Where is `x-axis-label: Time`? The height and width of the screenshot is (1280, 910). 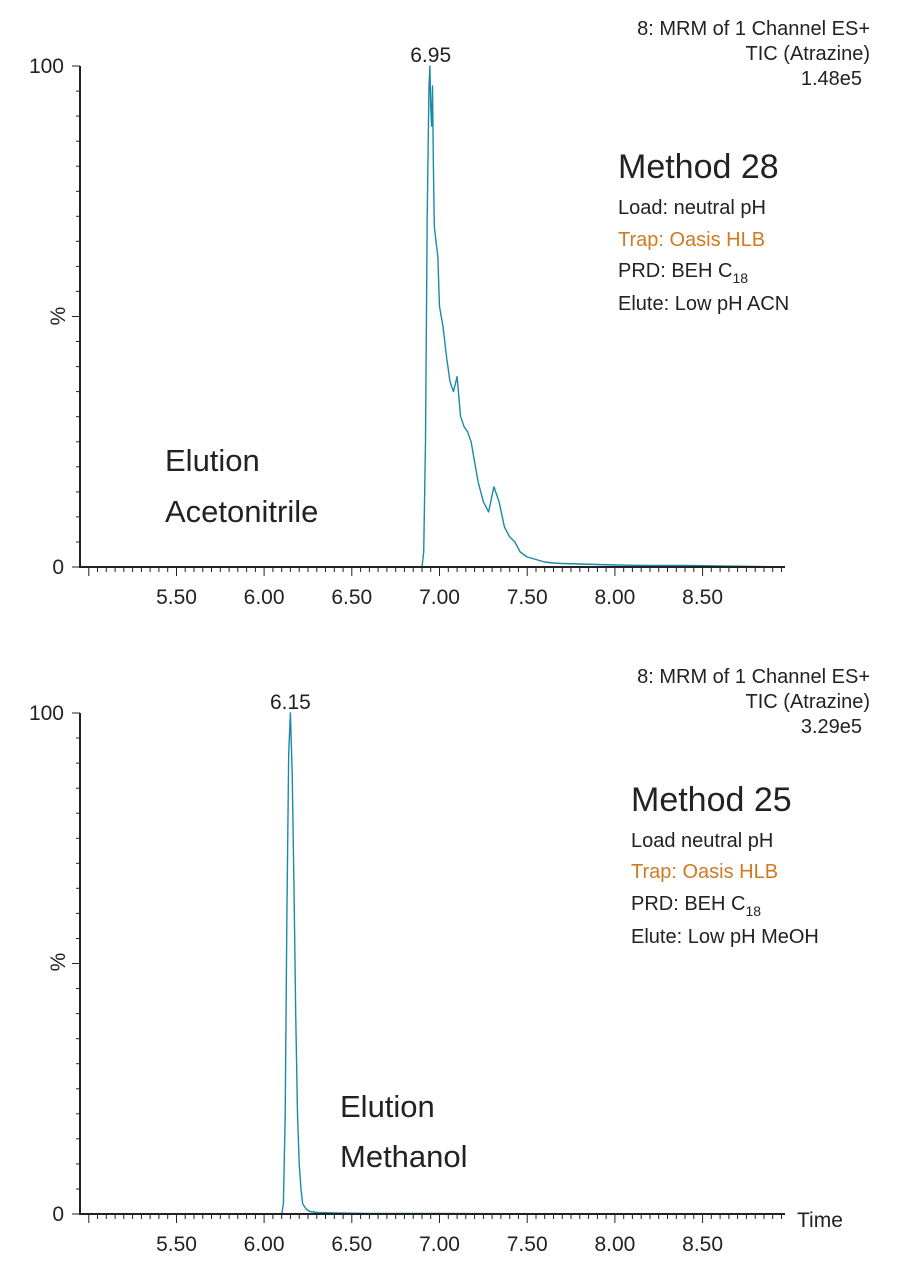 x-axis-label: Time is located at coordinates (820, 1220).